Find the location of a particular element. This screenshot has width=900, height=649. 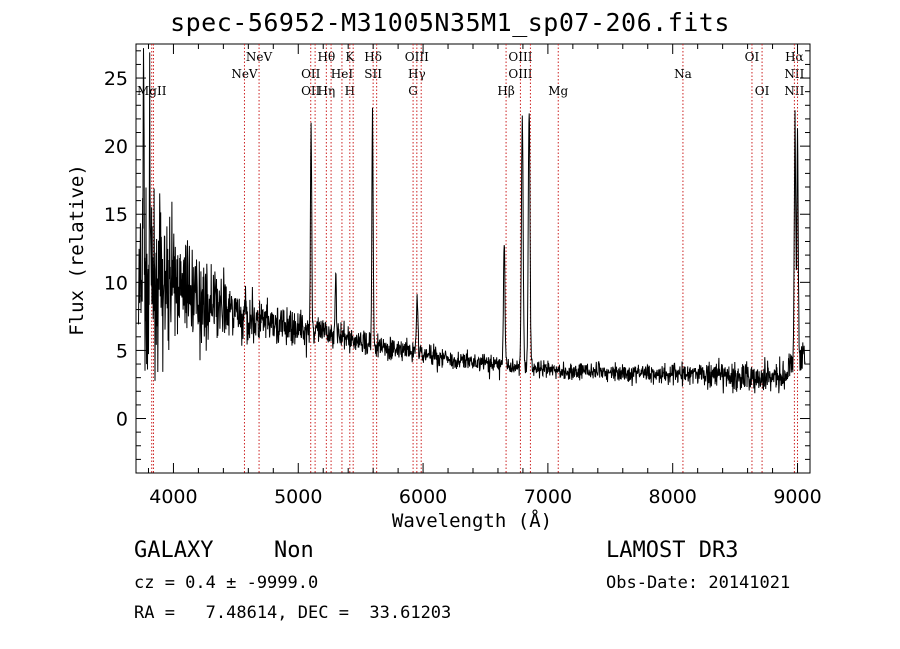

line-label: Hη is located at coordinates (327, 91).